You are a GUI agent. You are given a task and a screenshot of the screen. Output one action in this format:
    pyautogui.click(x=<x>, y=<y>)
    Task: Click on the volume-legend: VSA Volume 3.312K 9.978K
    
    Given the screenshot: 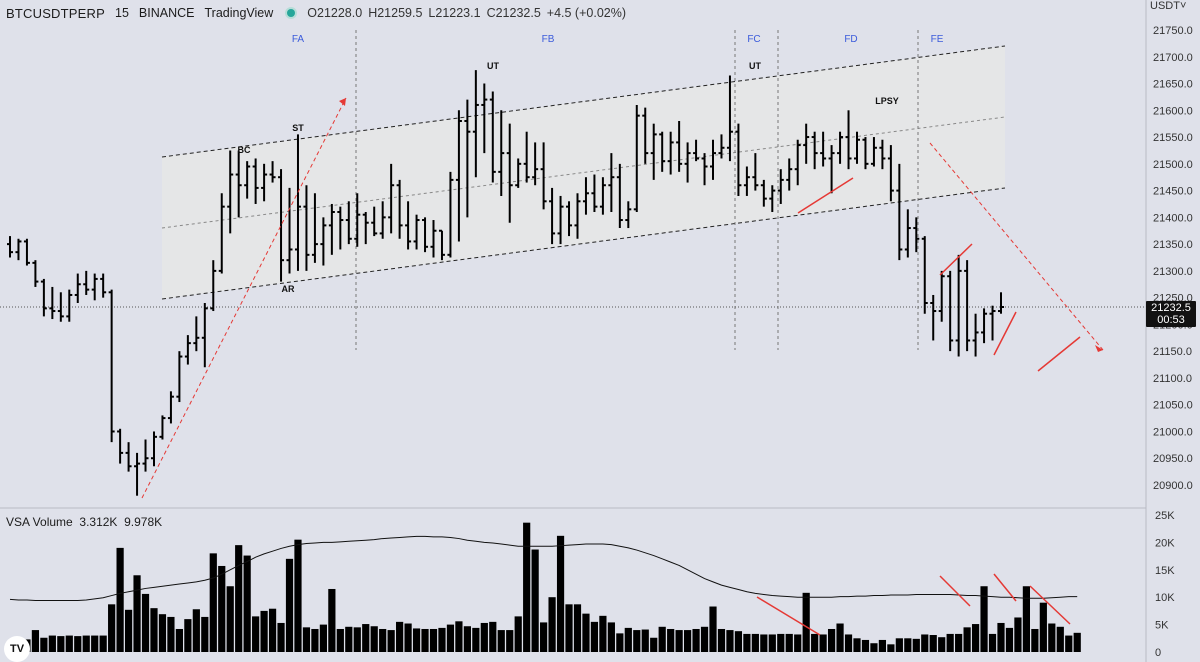 What is the action you would take?
    pyautogui.click(x=84, y=522)
    